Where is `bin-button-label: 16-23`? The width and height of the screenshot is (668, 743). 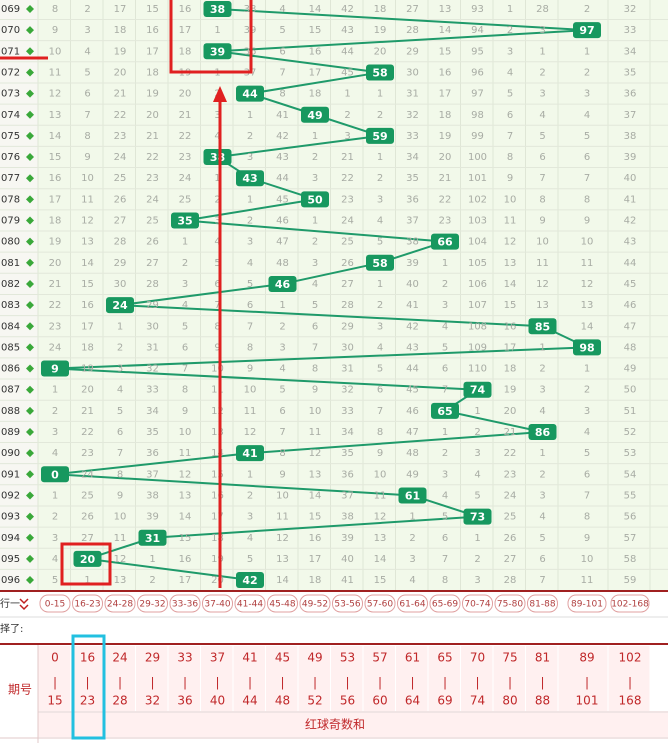
bin-button-label: 16-23 is located at coordinates (87, 605).